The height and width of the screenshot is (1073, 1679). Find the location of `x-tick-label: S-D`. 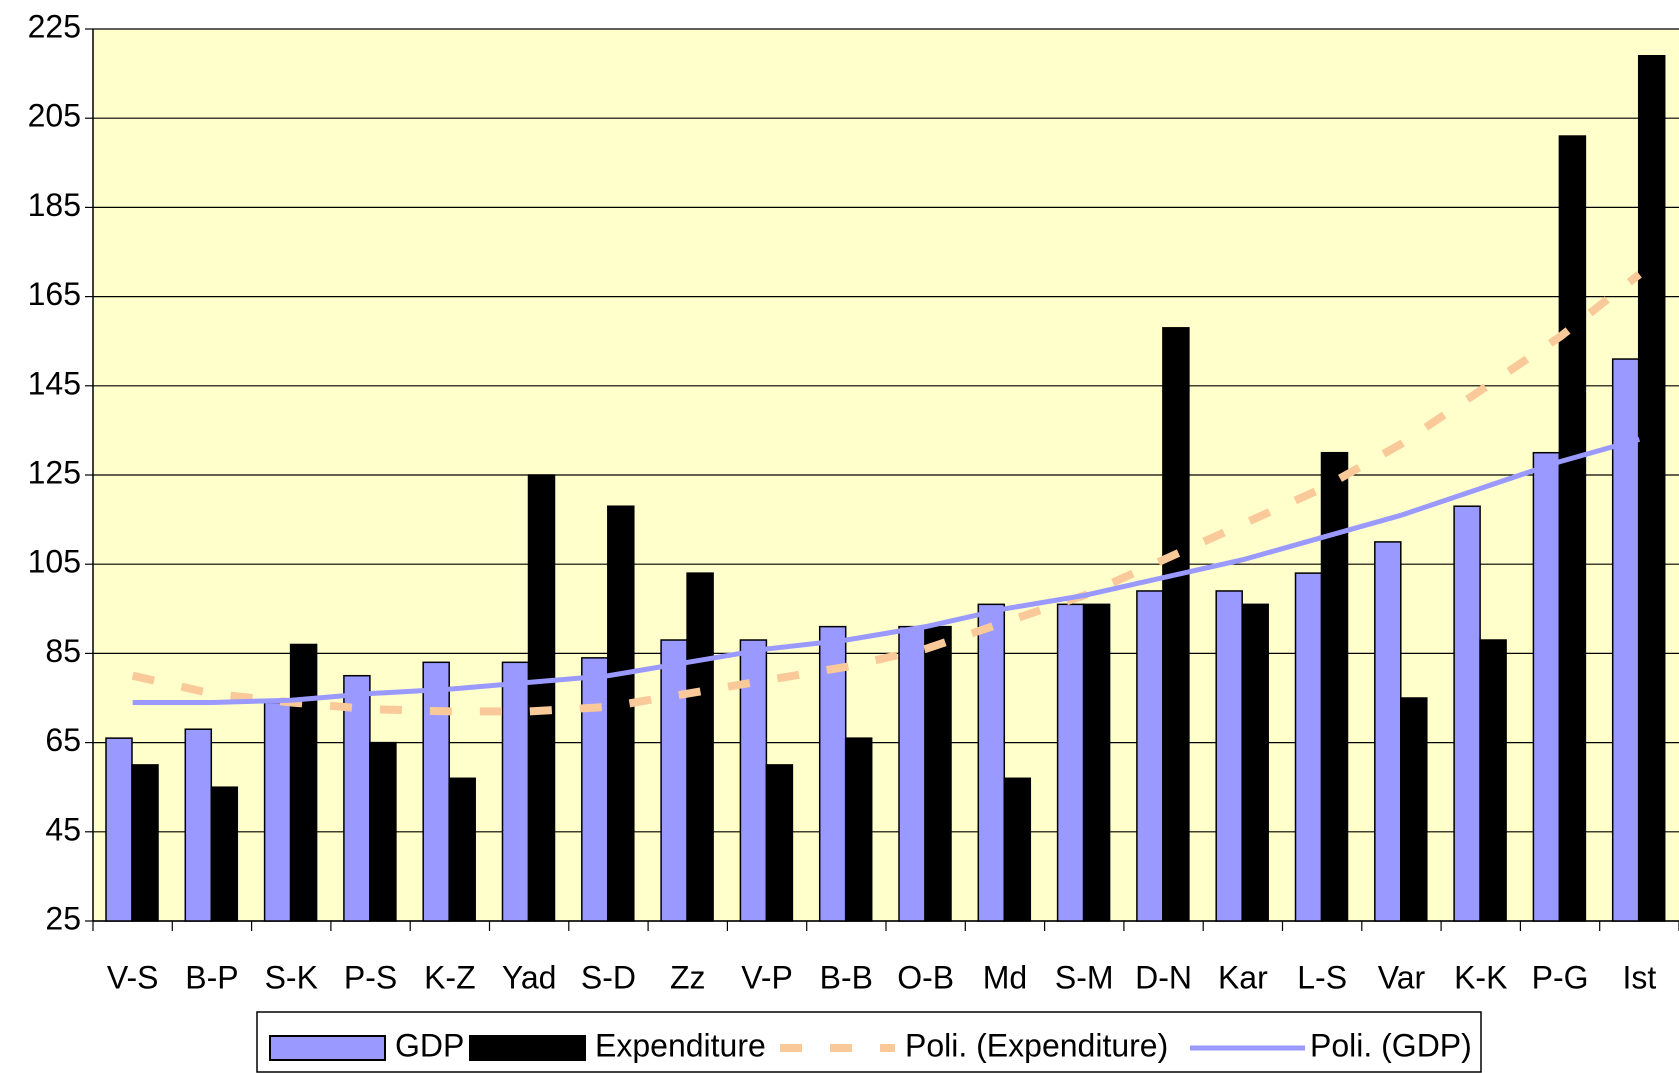

x-tick-label: S-D is located at coordinates (608, 977).